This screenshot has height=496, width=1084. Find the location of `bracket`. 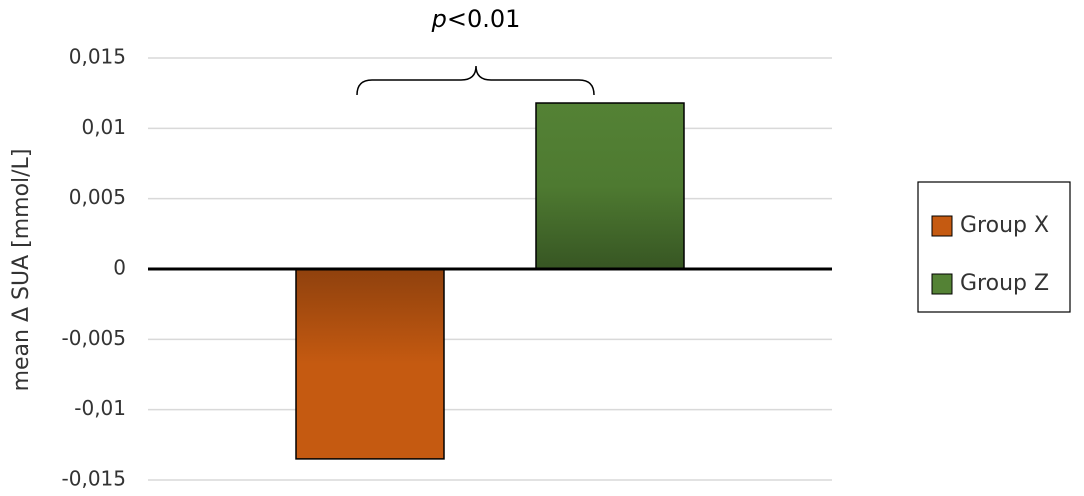

bracket is located at coordinates (475, 80).